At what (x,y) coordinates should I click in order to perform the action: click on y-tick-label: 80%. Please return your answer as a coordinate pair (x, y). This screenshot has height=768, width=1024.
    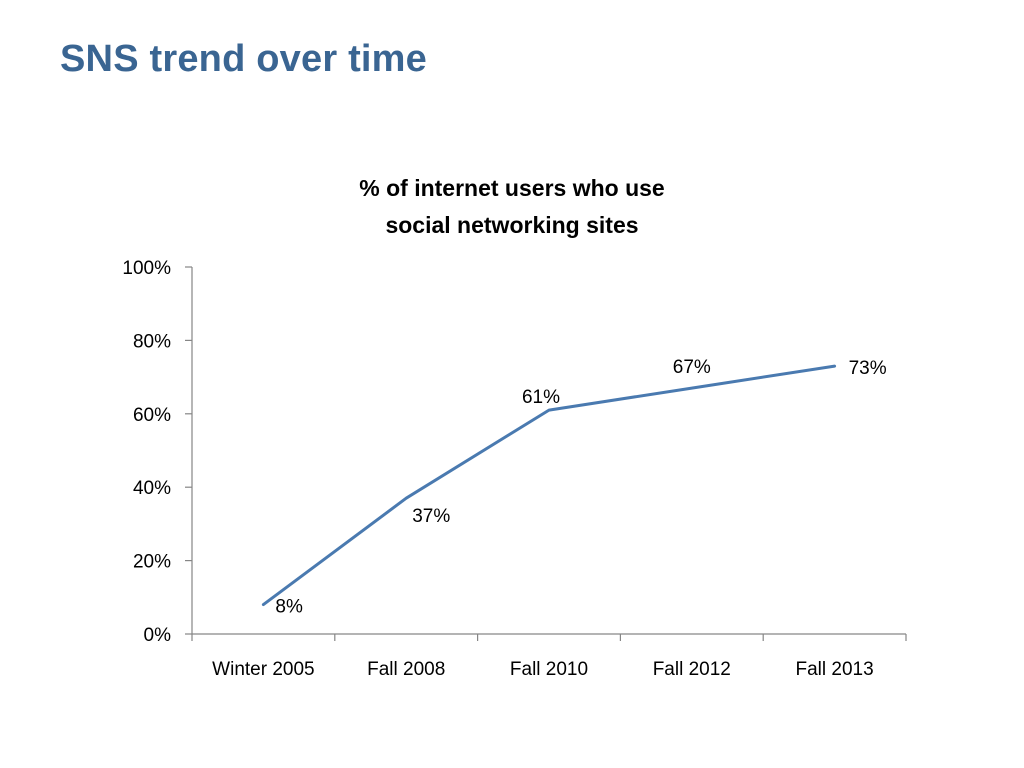
    Looking at the image, I should click on (152, 341).